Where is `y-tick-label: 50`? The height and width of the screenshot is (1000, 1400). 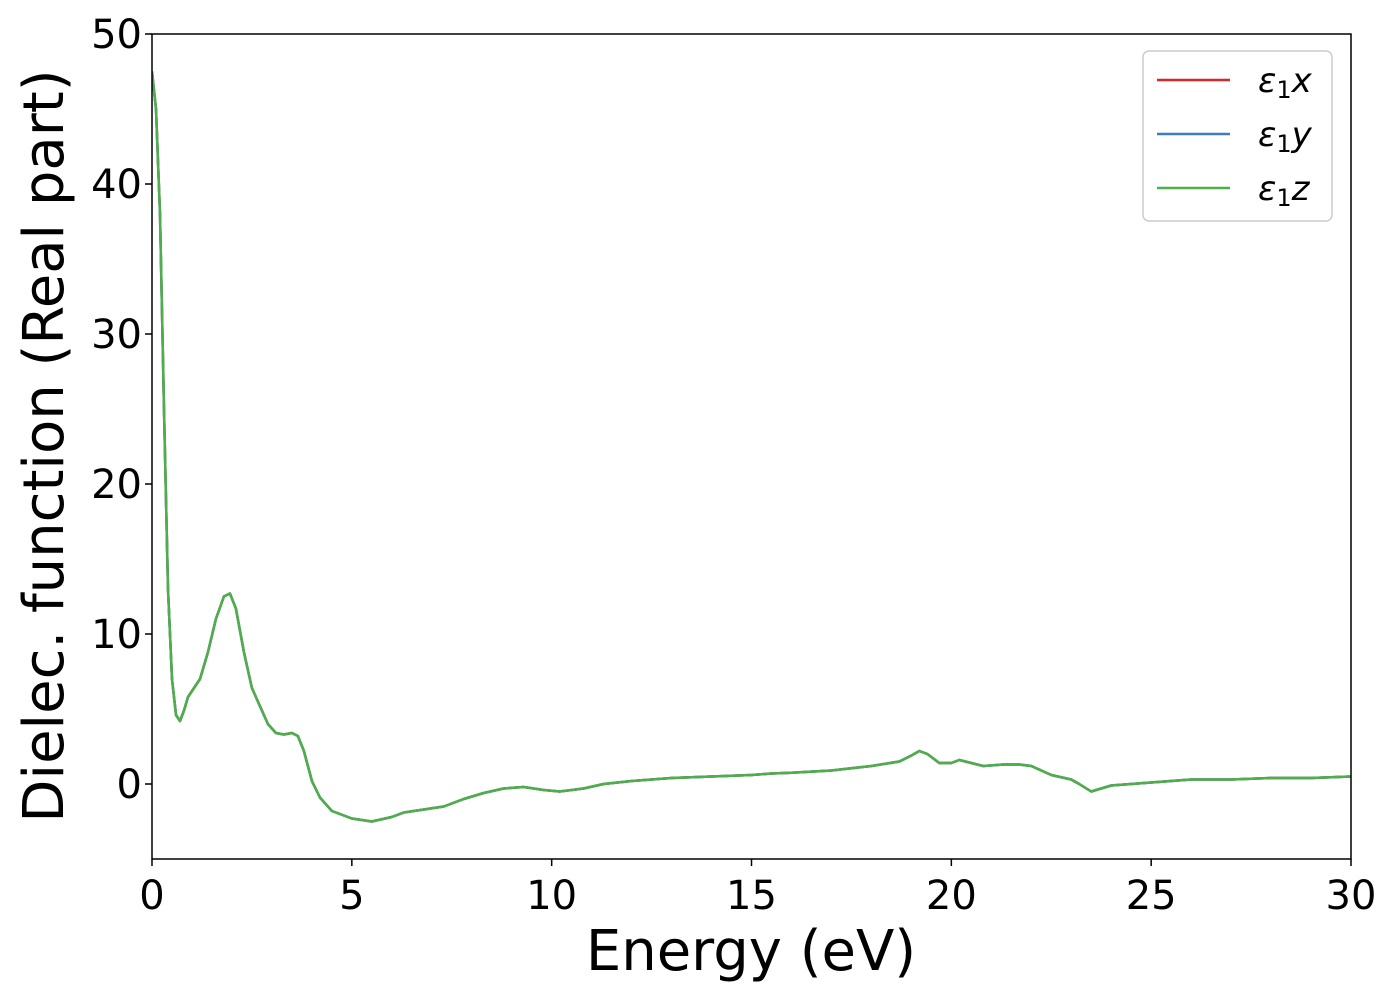
y-tick-label: 50 is located at coordinates (116, 35).